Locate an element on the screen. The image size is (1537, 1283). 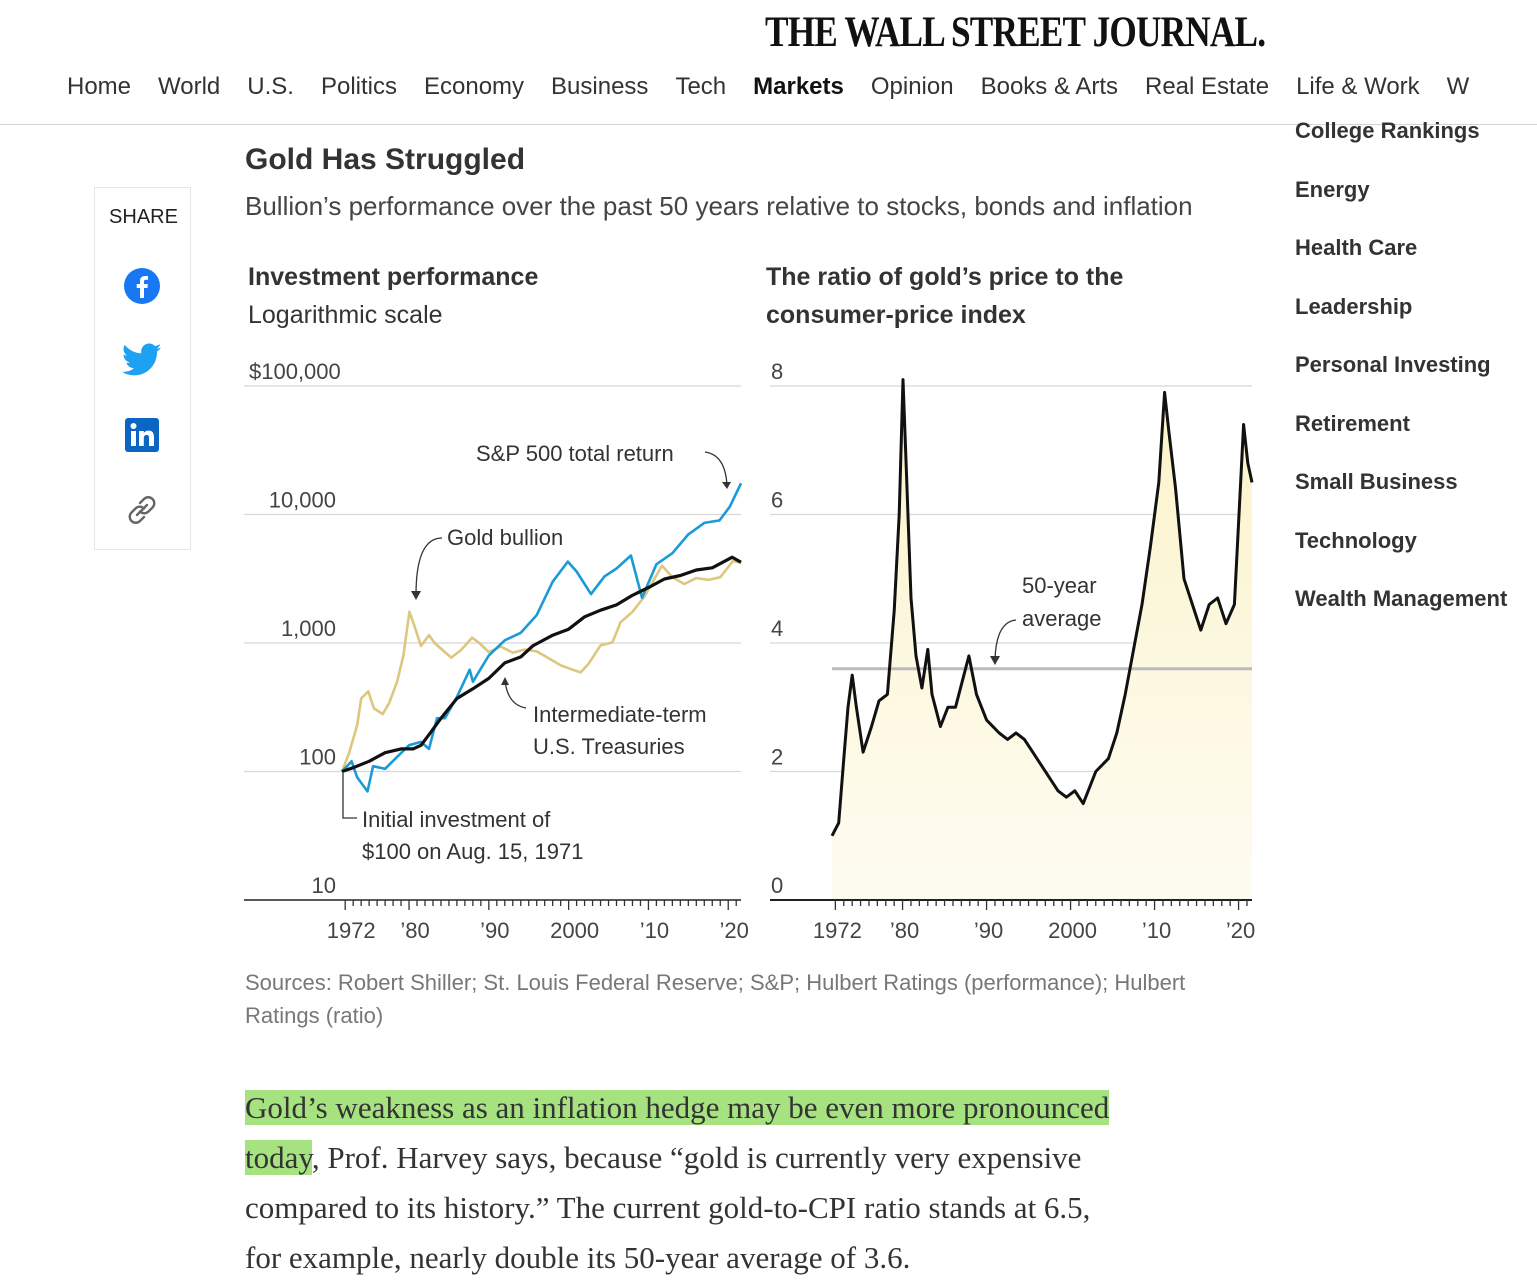
treasuries-line is located at coordinates (541, 664).